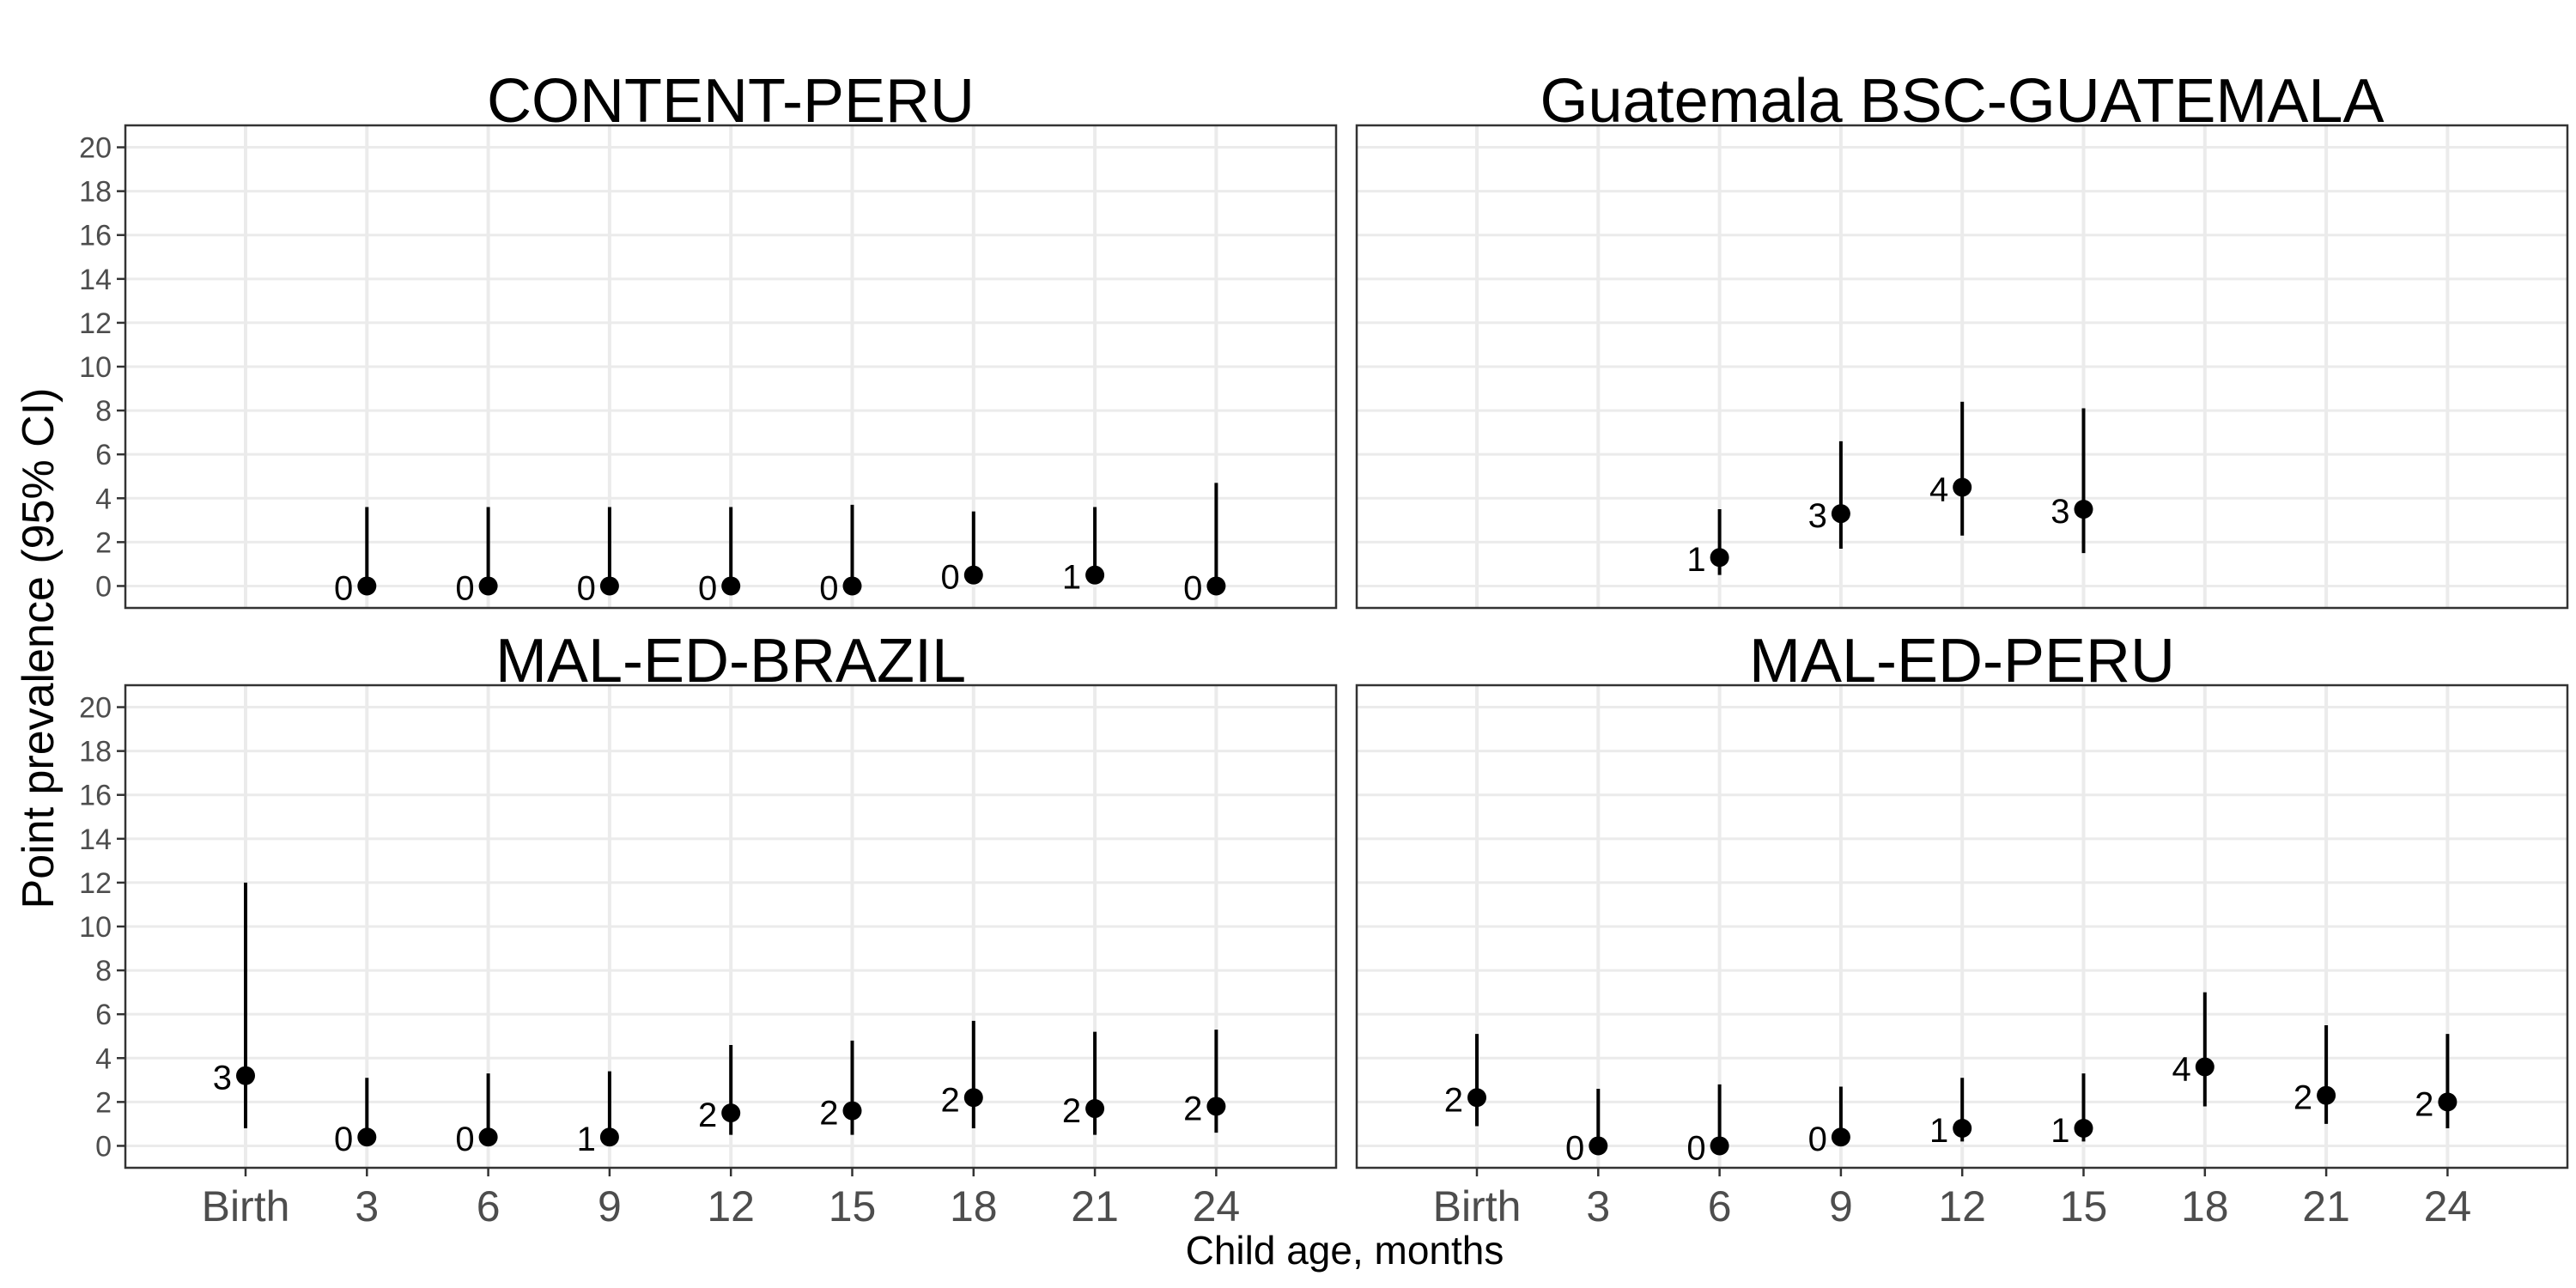  Describe the element at coordinates (39, 649) in the screenshot. I see `y-axis-title: Point prevalence (95% CI)` at that location.